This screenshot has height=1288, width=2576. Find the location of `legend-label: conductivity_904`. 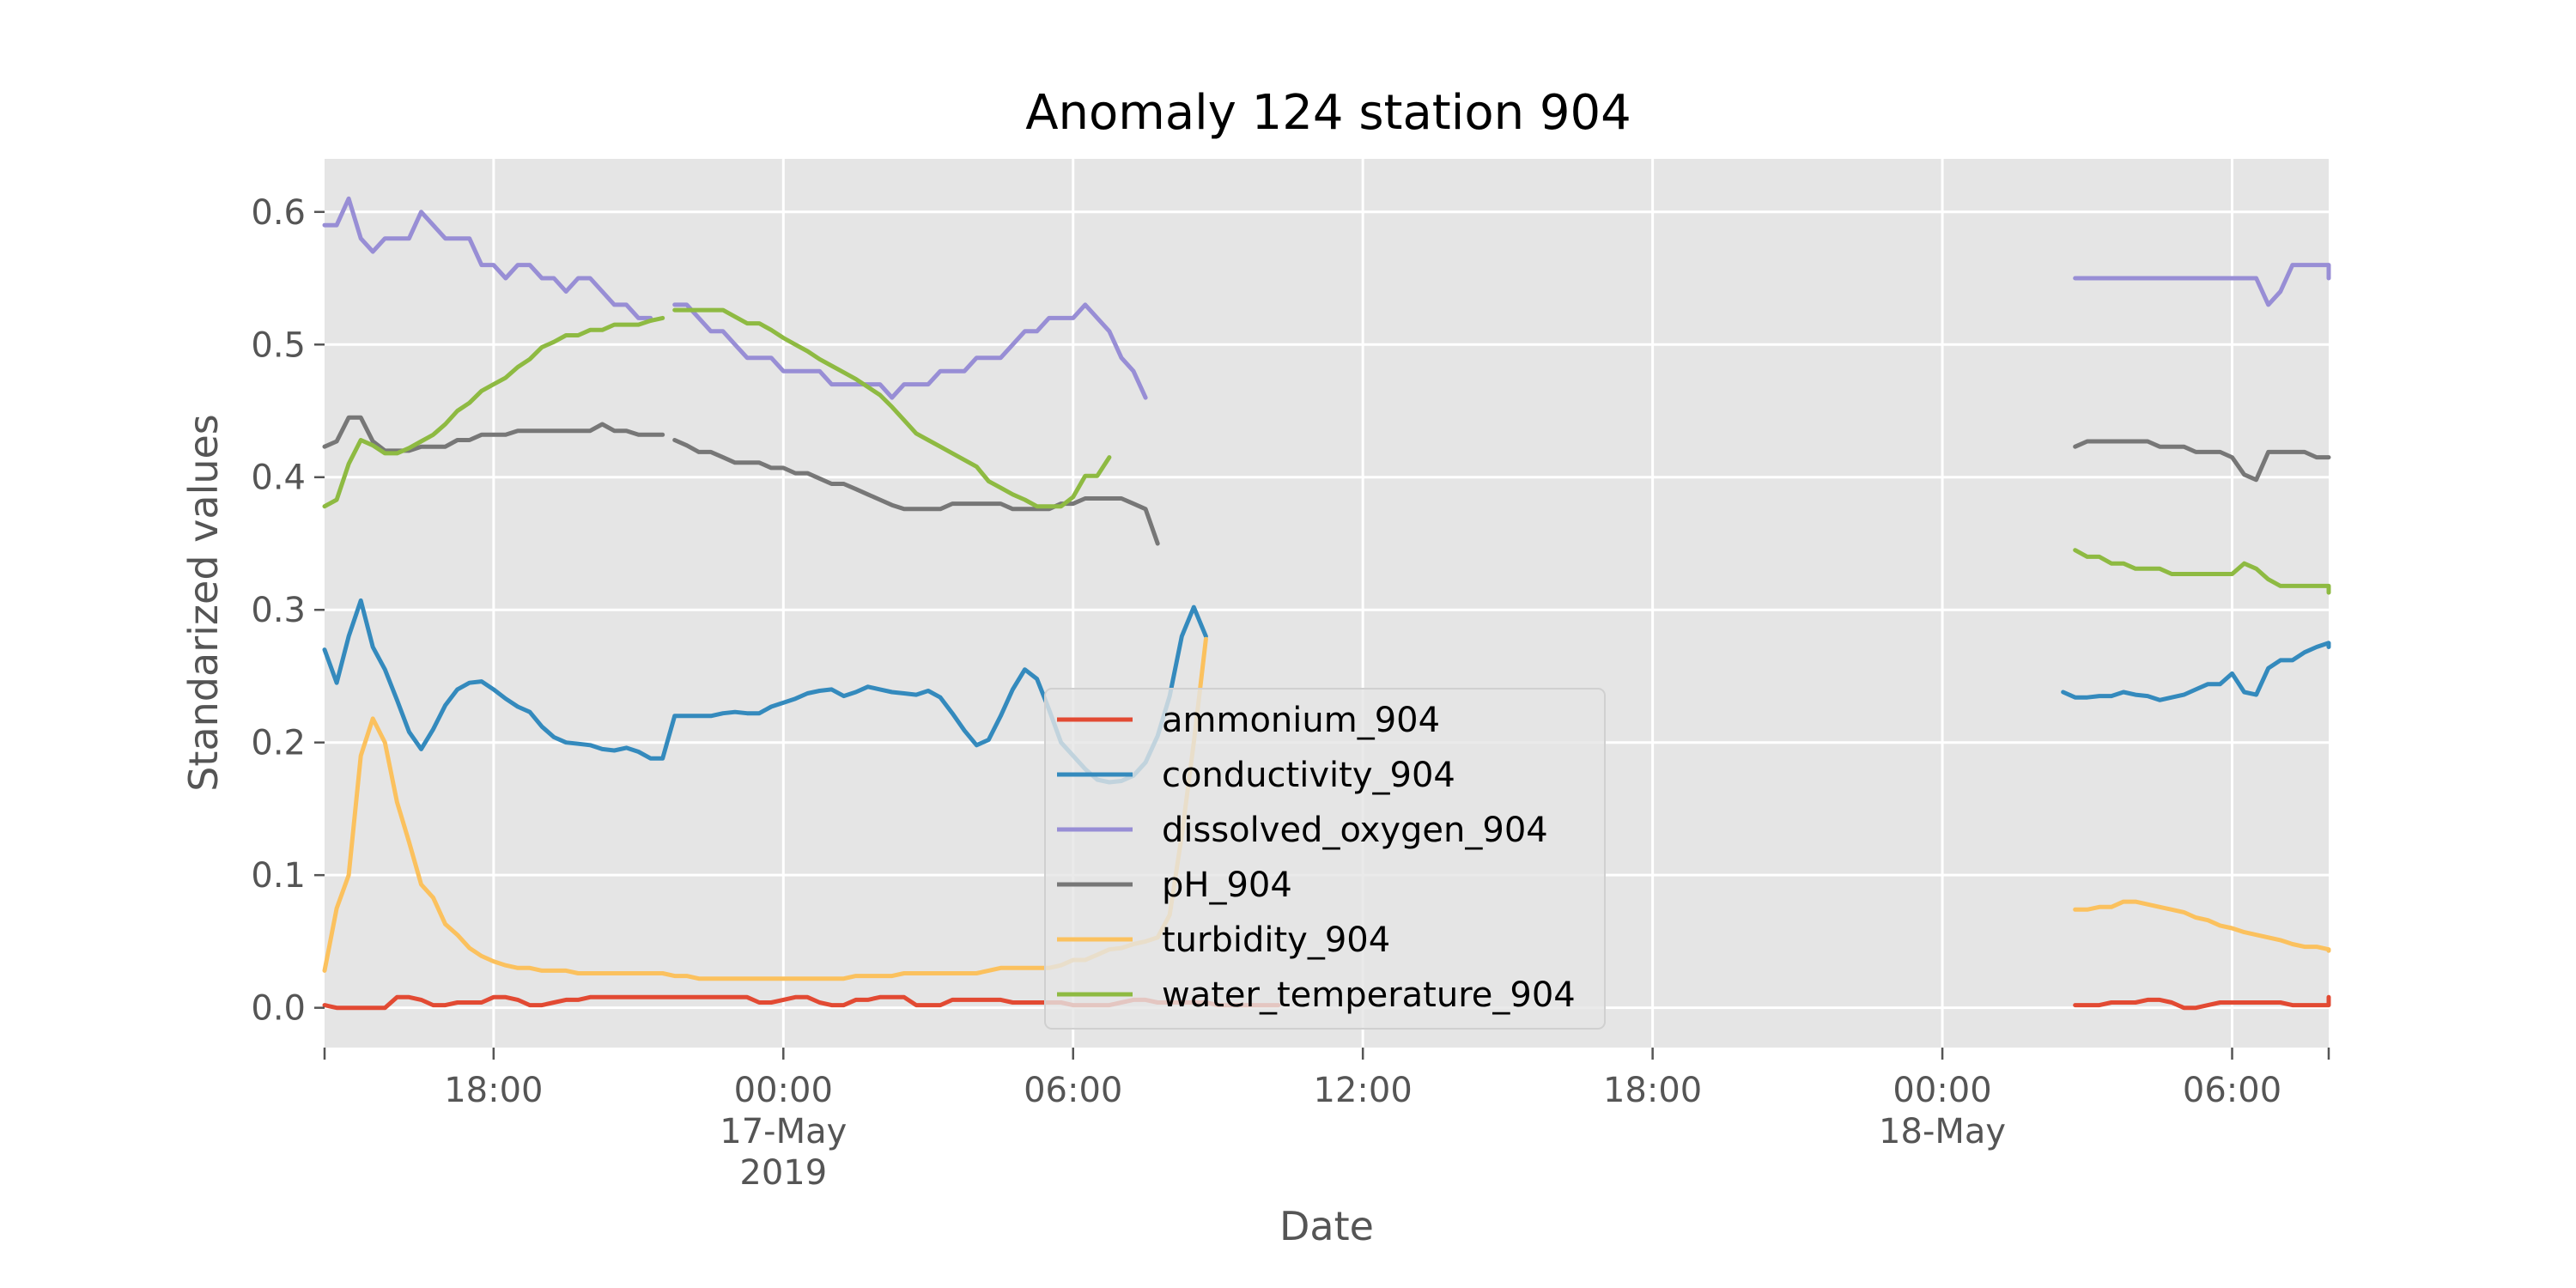

legend-label: conductivity_904 is located at coordinates (1308, 775).